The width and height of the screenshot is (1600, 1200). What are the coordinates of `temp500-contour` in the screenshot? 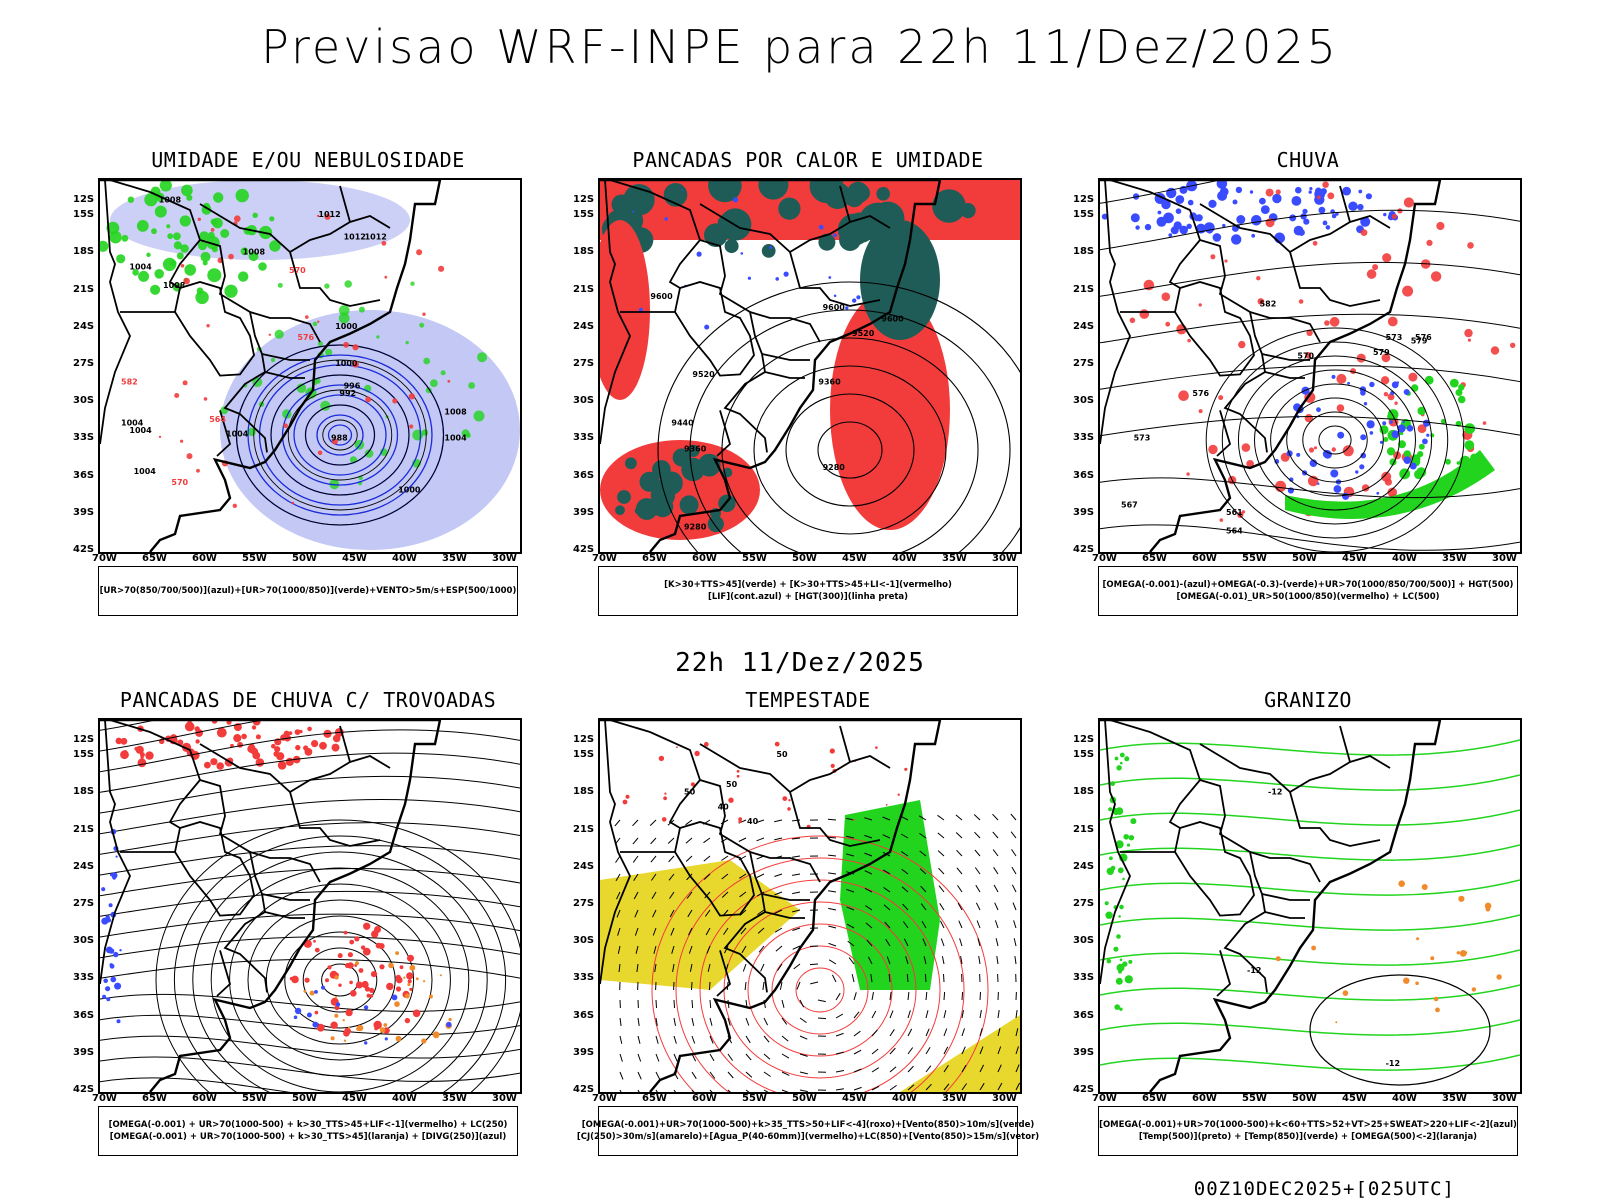 It's located at (1400, 1030).